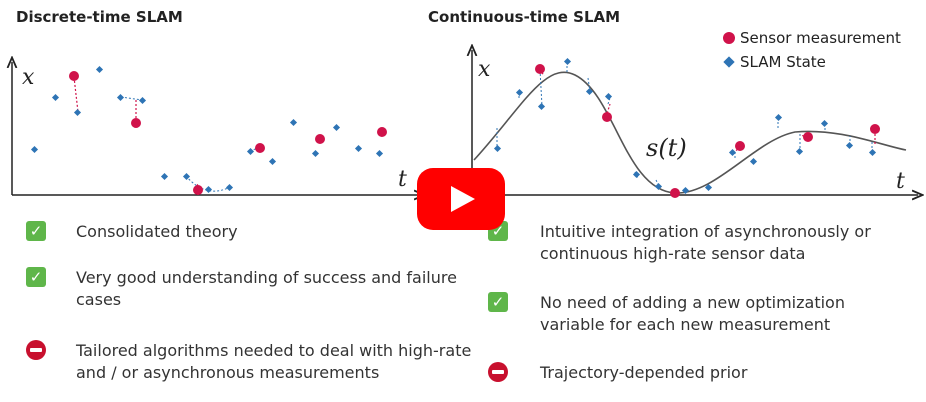 The image size is (926, 402). Describe the element at coordinates (461, 199) in the screenshot. I see `youtube-play-icon` at that location.